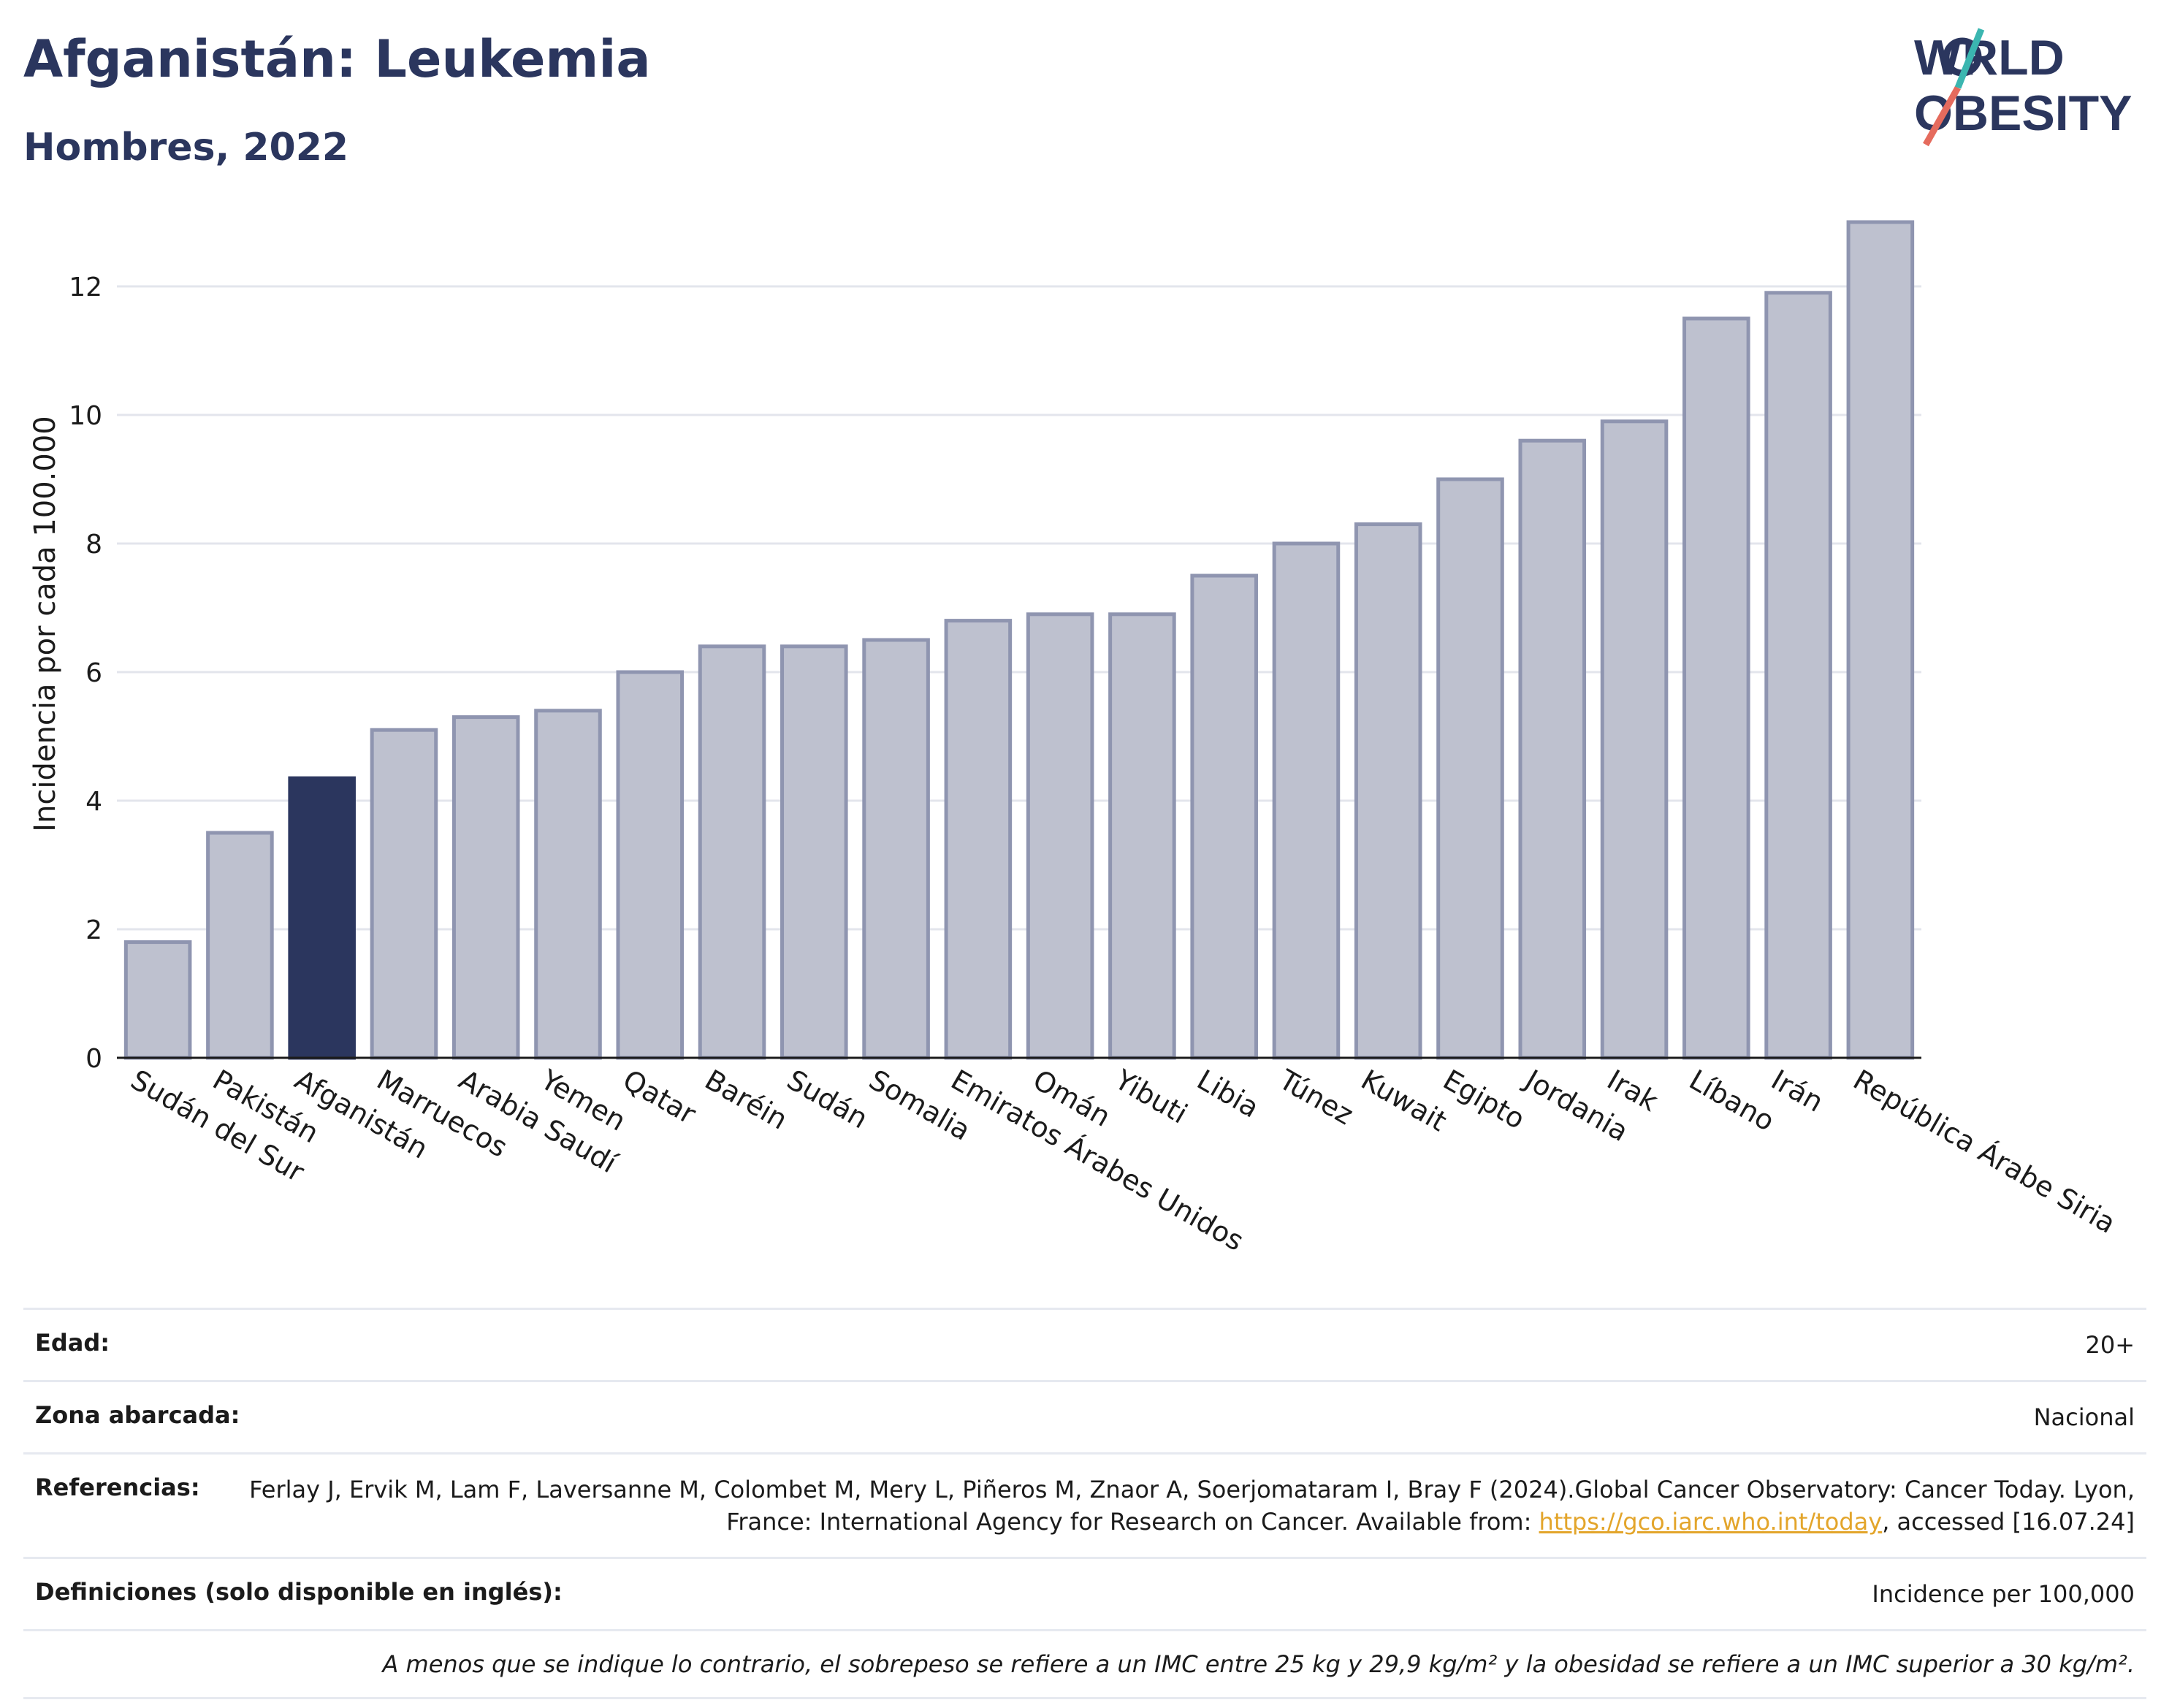  What do you see at coordinates (1711, 1522) in the screenshot?
I see `references-link: https://gco.iarc.who.int/today` at bounding box center [1711, 1522].